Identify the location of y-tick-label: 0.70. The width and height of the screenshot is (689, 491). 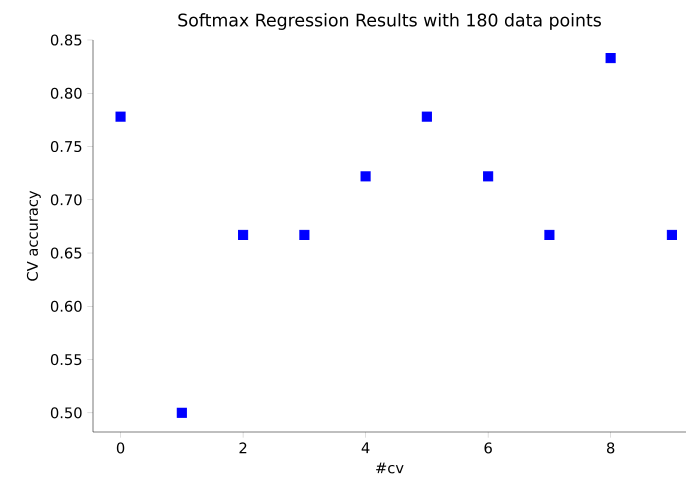
(66, 200).